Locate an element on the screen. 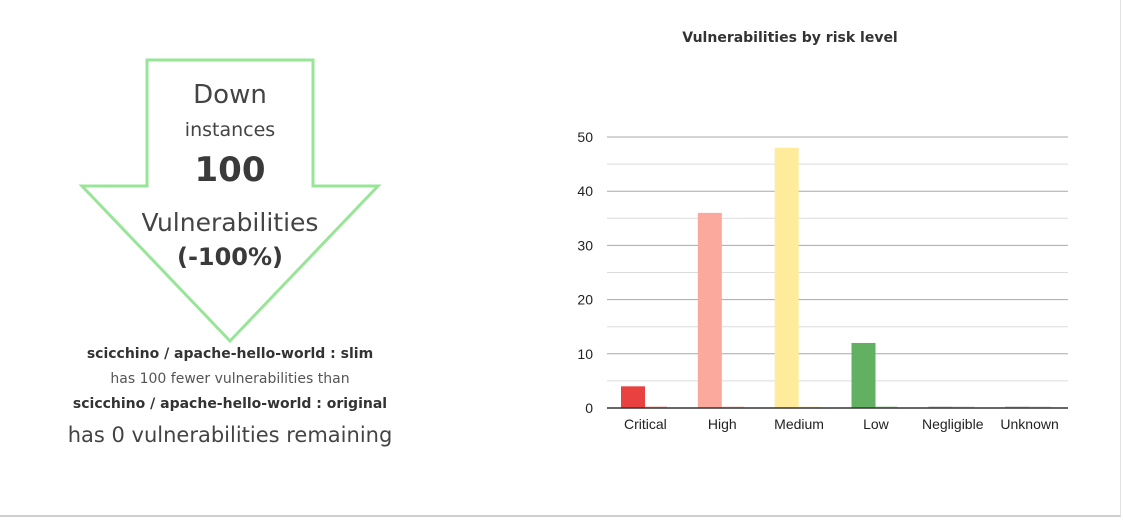 The height and width of the screenshot is (521, 1123). x-category-label: Unknown is located at coordinates (1029, 424).